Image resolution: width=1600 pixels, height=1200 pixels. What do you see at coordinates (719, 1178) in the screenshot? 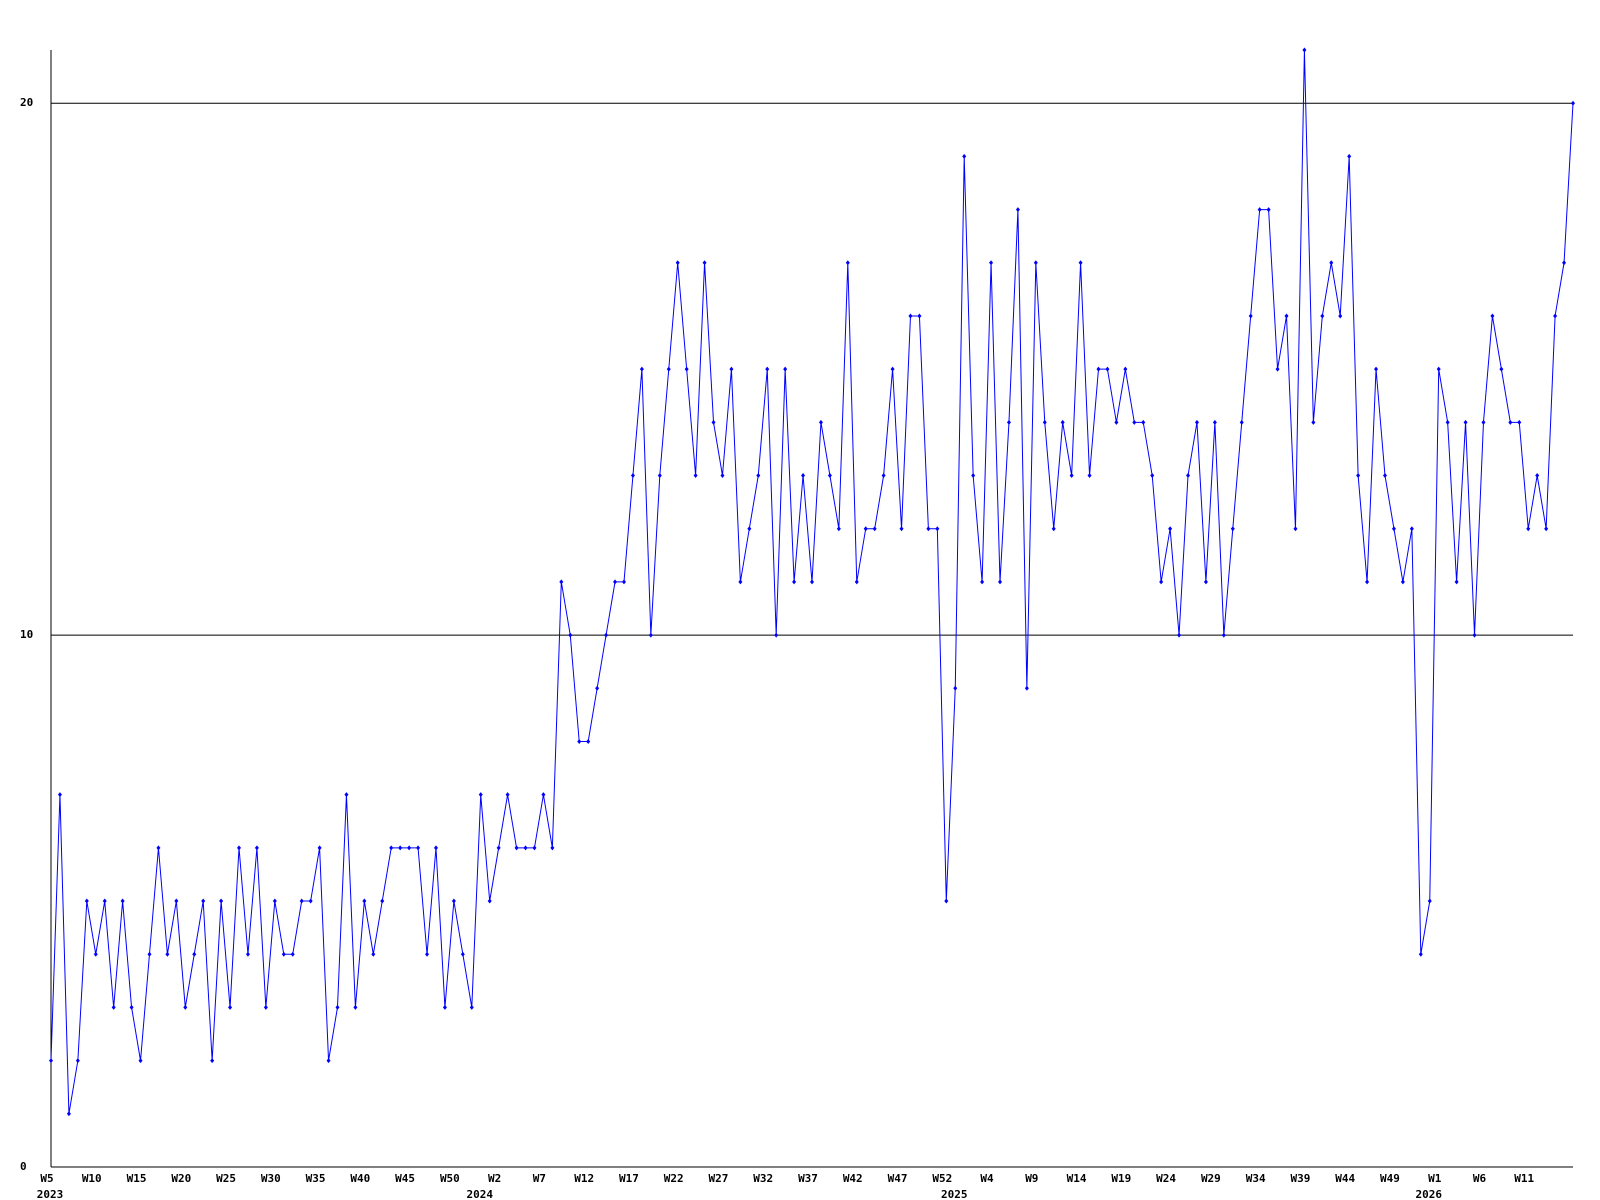
I see `x-tick-label: W27` at bounding box center [719, 1178].